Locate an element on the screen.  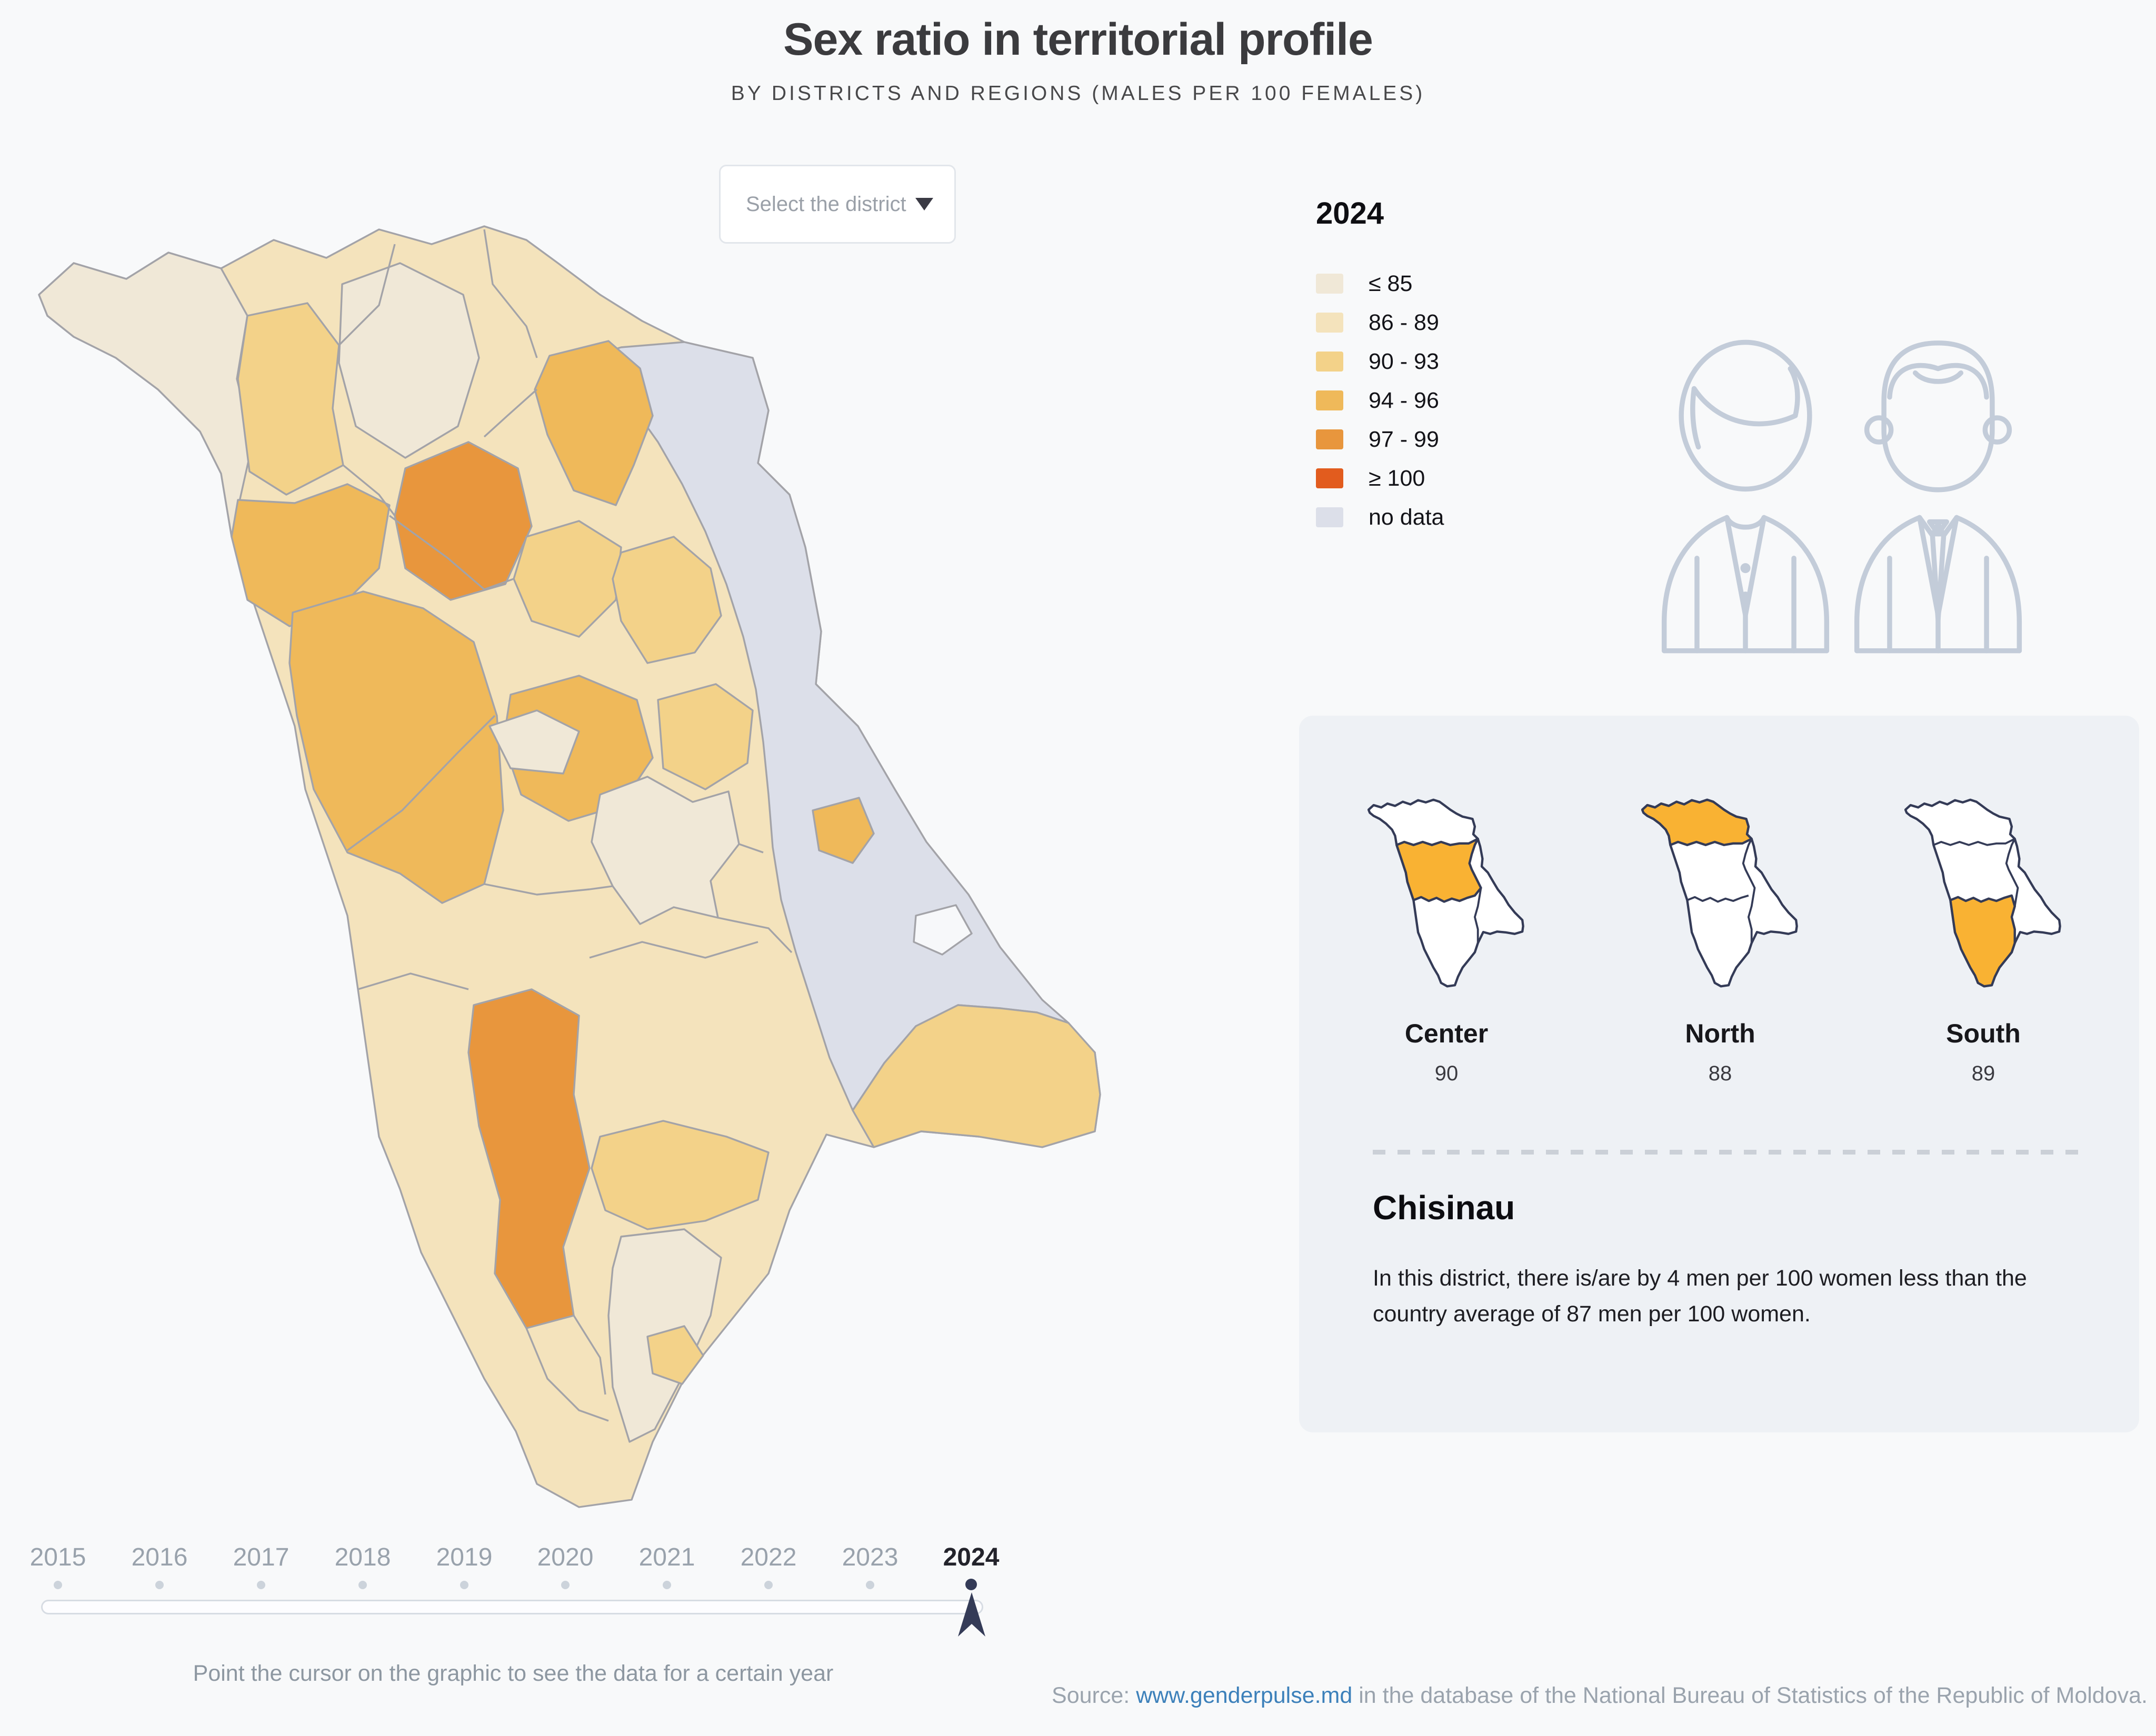
district-drochia is located at coordinates (409, 360).